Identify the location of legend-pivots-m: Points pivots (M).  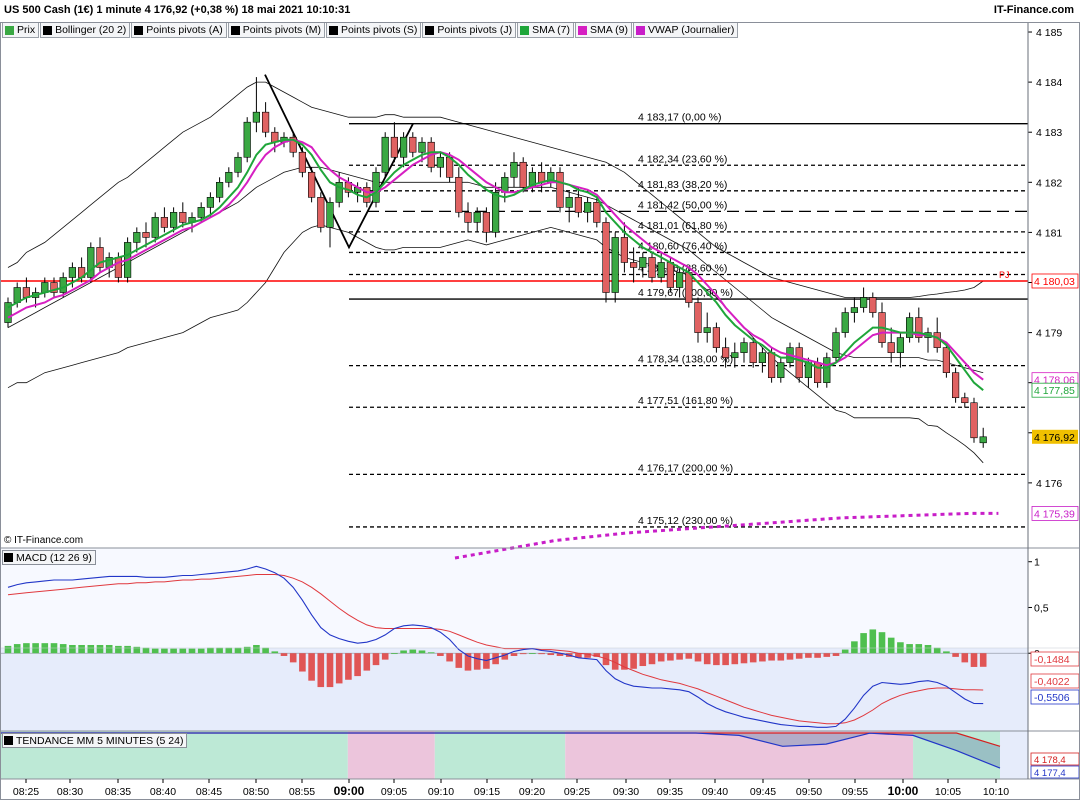
(276, 30).